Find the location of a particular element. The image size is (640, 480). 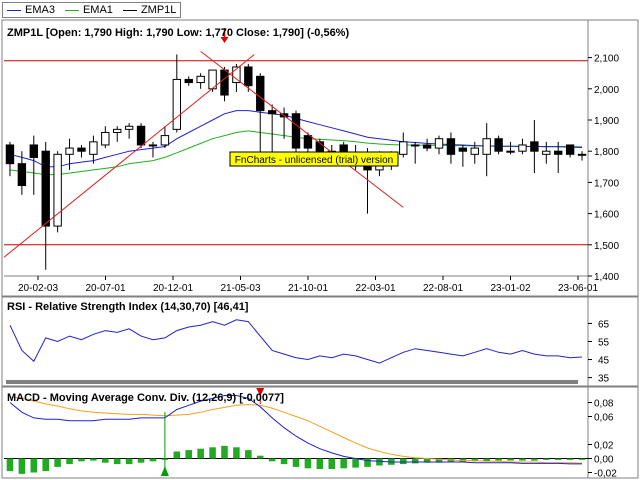

price-ytick-label: 2,100 is located at coordinates (606, 59).